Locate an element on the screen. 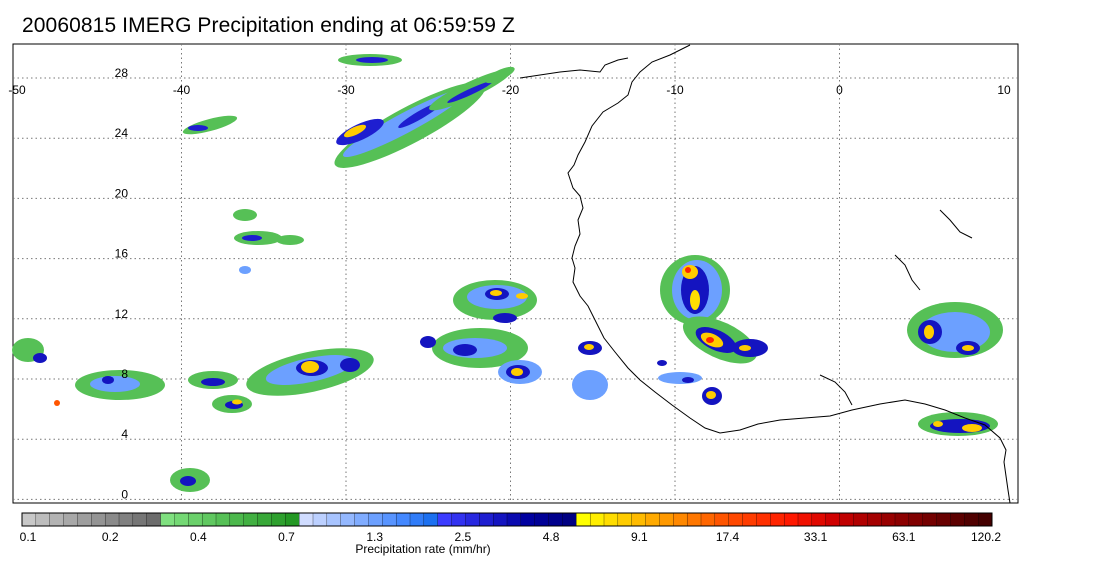  lon-tick-label: 10 is located at coordinates (1004, 90).